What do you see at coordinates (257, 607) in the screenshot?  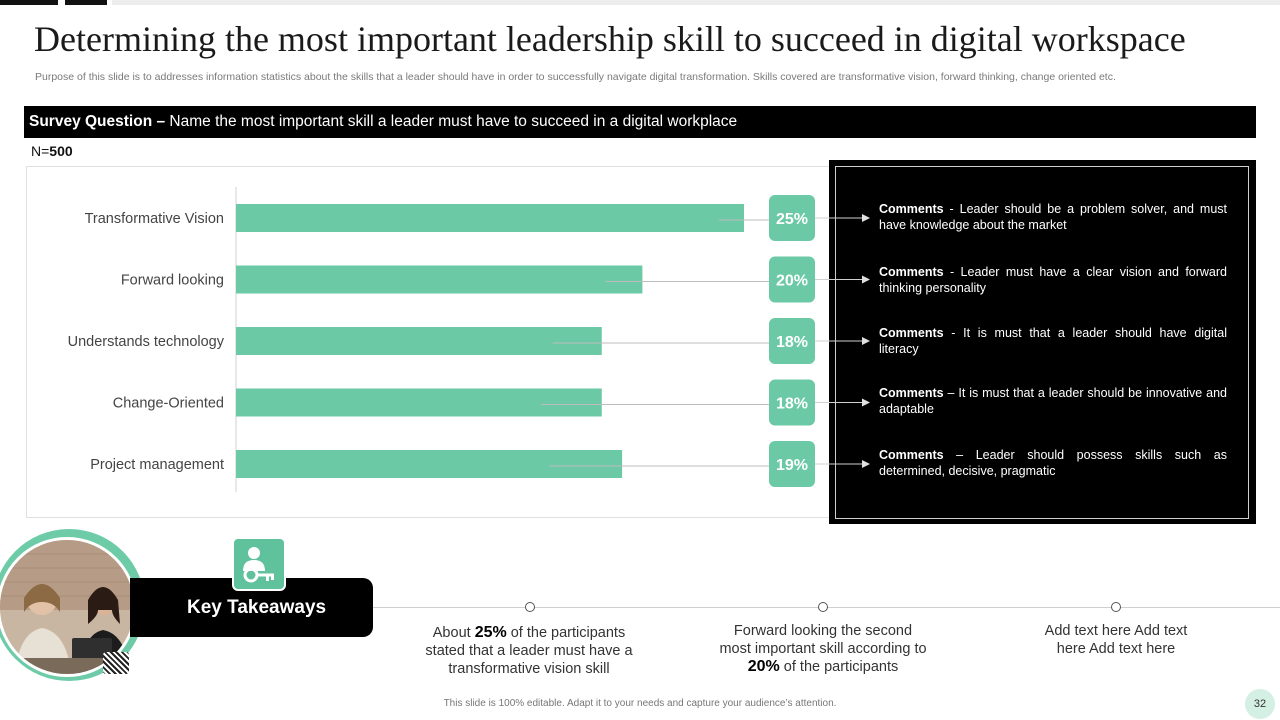 I see `key-takeaways-label: Key Takeaways` at bounding box center [257, 607].